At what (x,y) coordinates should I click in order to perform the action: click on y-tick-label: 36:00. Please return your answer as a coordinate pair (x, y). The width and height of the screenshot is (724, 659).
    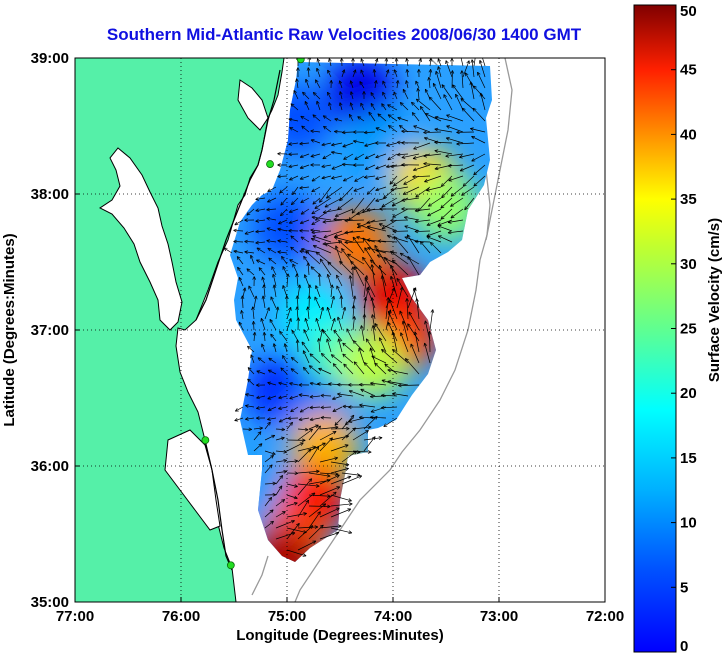
    Looking at the image, I should click on (50, 466).